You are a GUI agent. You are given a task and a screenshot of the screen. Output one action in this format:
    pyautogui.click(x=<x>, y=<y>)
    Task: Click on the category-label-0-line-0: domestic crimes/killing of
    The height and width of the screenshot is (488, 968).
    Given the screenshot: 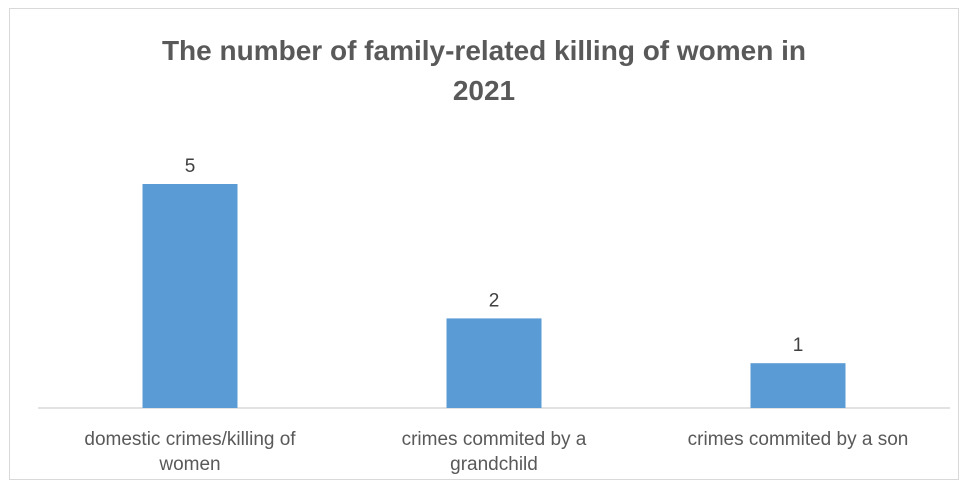 What is the action you would take?
    pyautogui.click(x=190, y=439)
    